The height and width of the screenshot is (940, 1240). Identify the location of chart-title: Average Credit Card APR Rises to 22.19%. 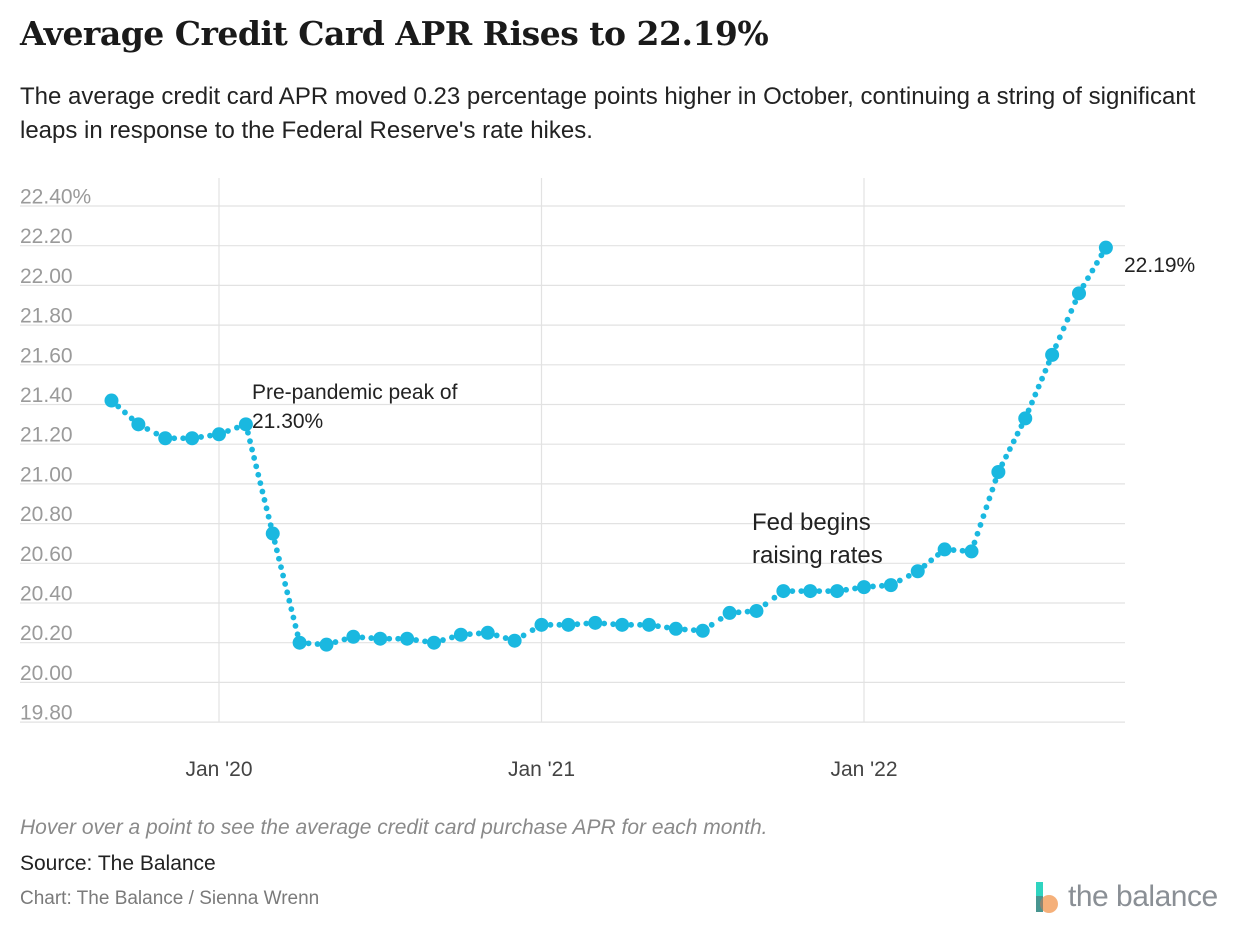
(394, 33).